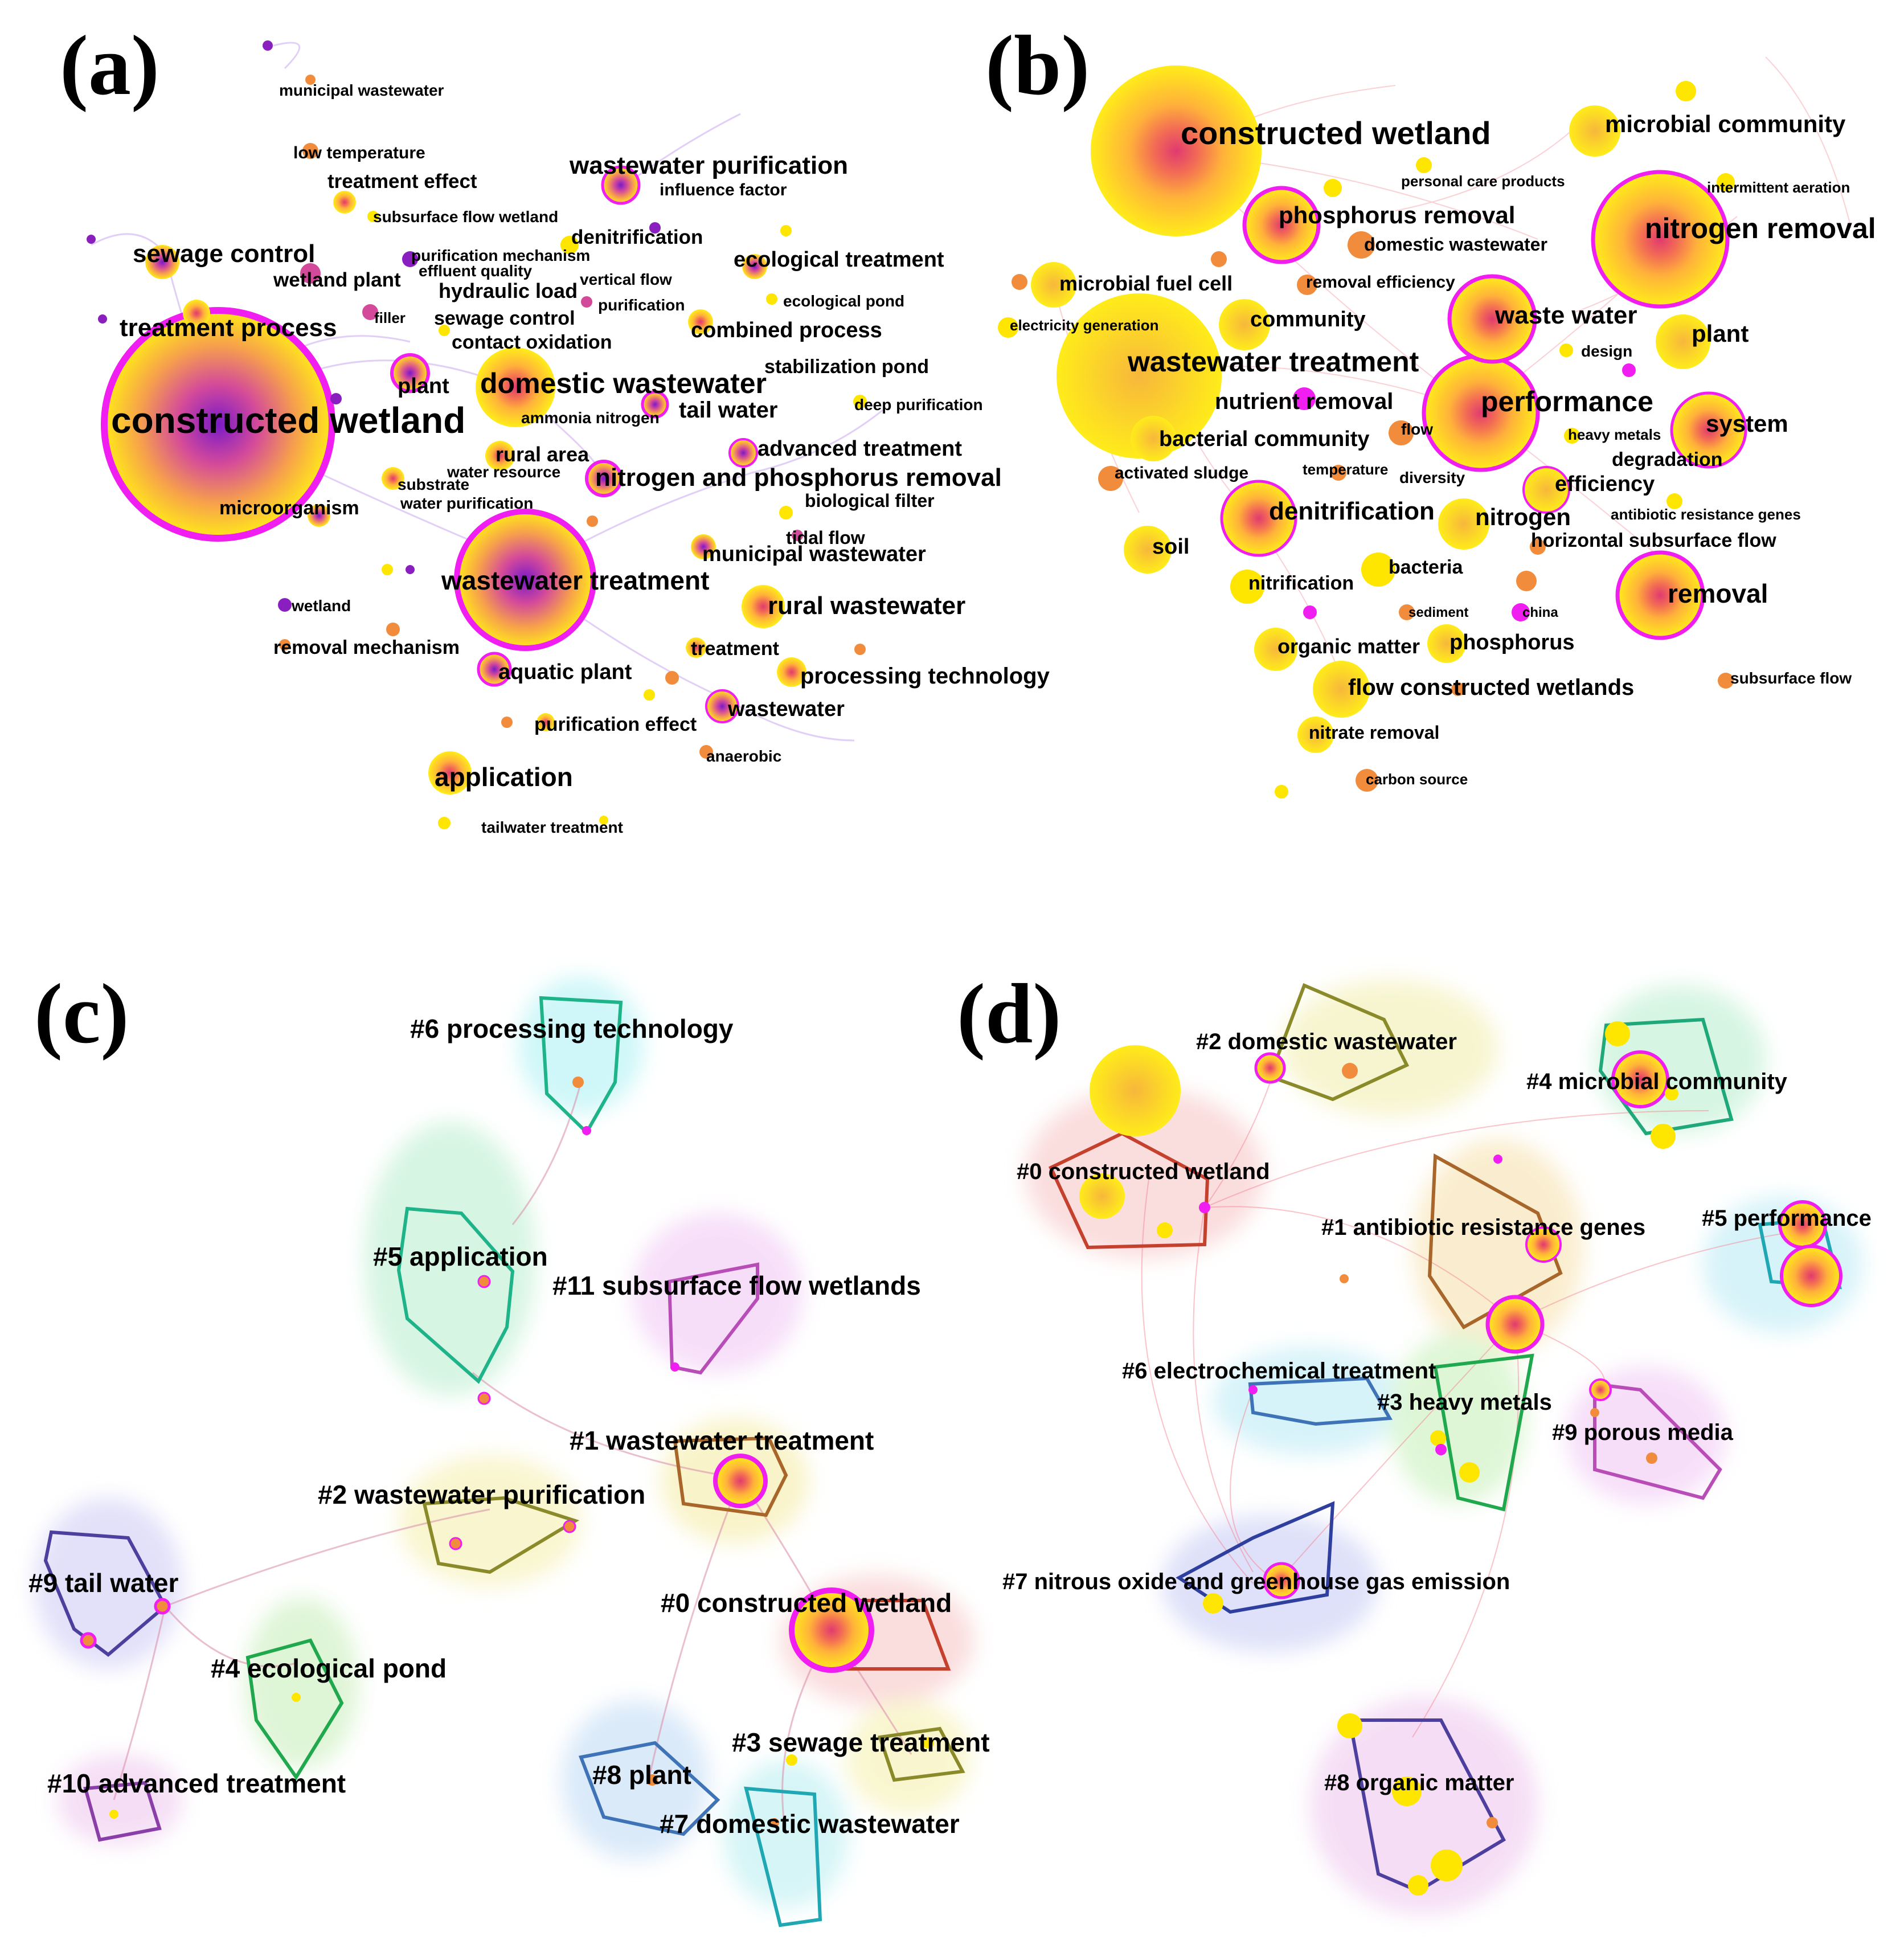 Image resolution: width=1904 pixels, height=1944 pixels. What do you see at coordinates (433, 484) in the screenshot?
I see `keyword-a-31: substrate` at bounding box center [433, 484].